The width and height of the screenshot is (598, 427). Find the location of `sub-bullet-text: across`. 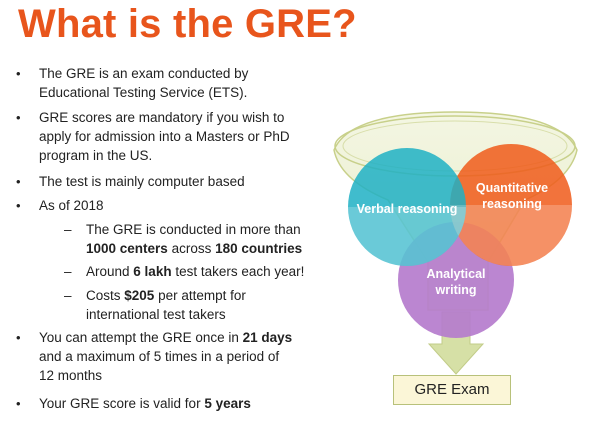

sub-bullet-text: across is located at coordinates (191, 248).